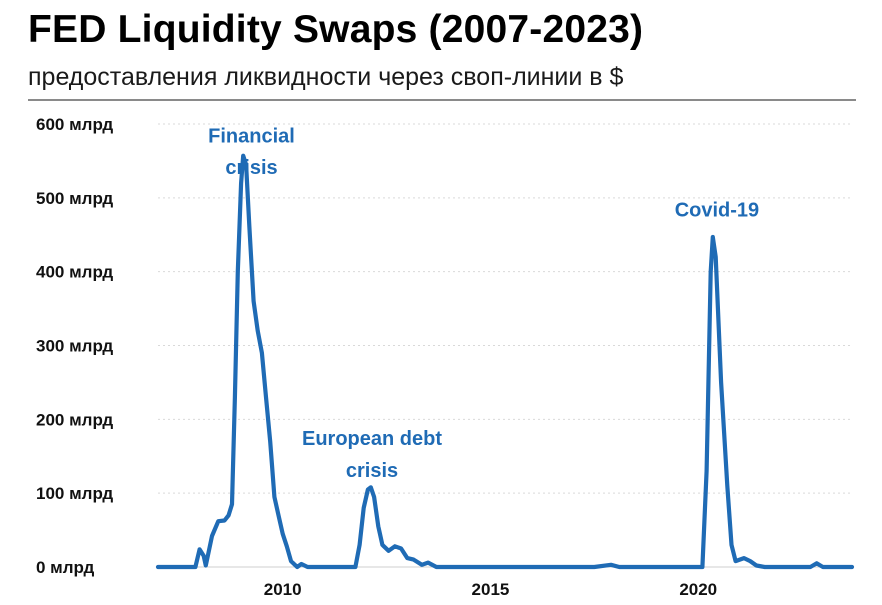 Image resolution: width=882 pixels, height=605 pixels. What do you see at coordinates (251, 136) in the screenshot?
I see `annotation-label: Financial` at bounding box center [251, 136].